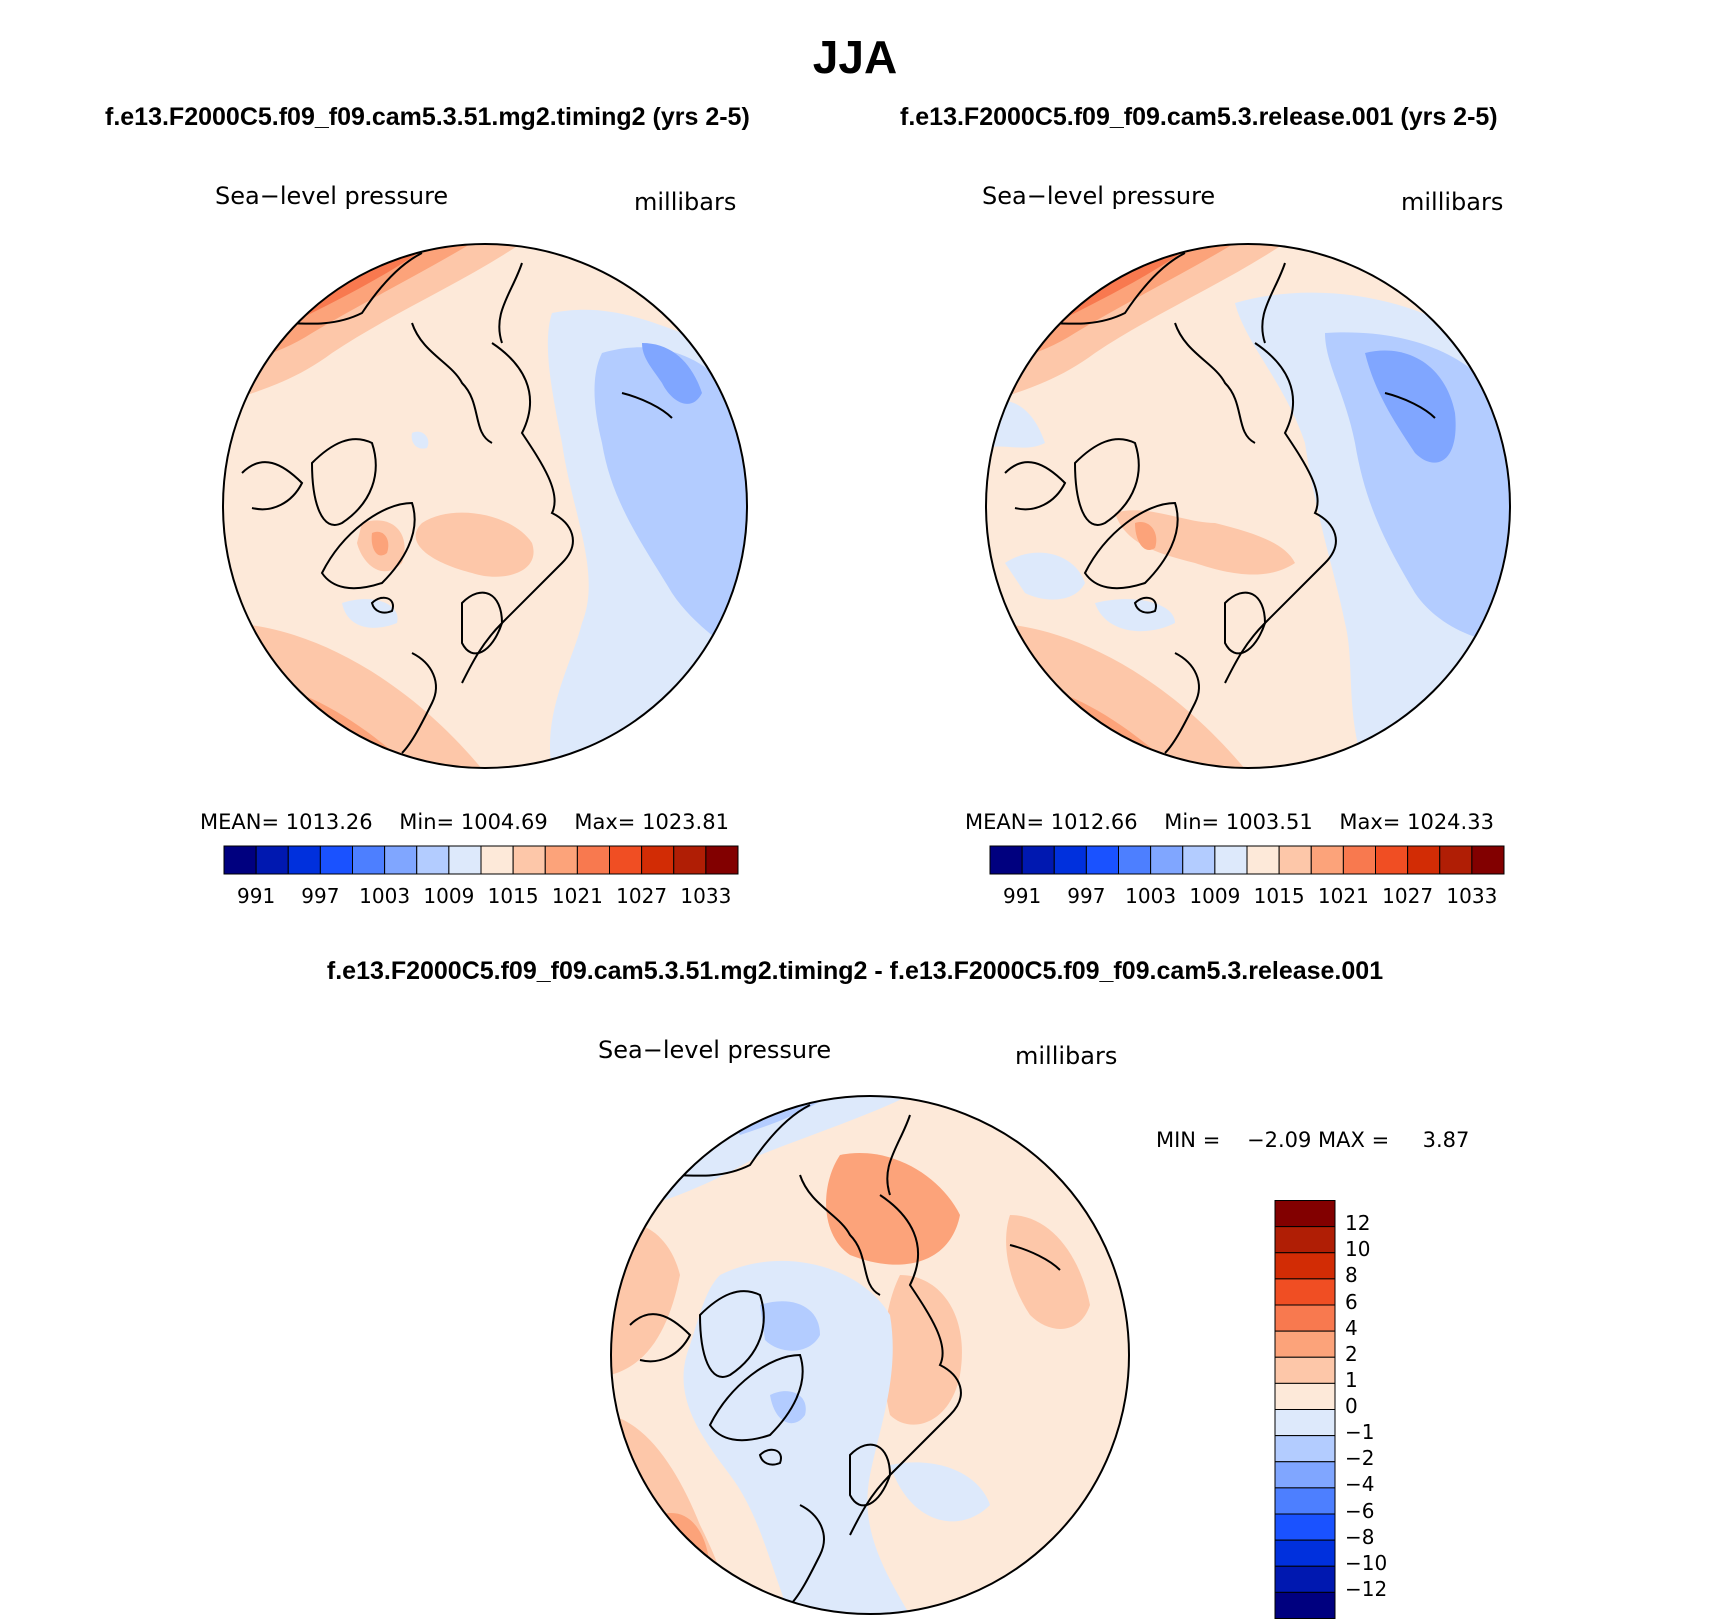 This screenshot has height=1622, width=1710. I want to click on colorbar-tick-label: −1, so click(1360, 1432).